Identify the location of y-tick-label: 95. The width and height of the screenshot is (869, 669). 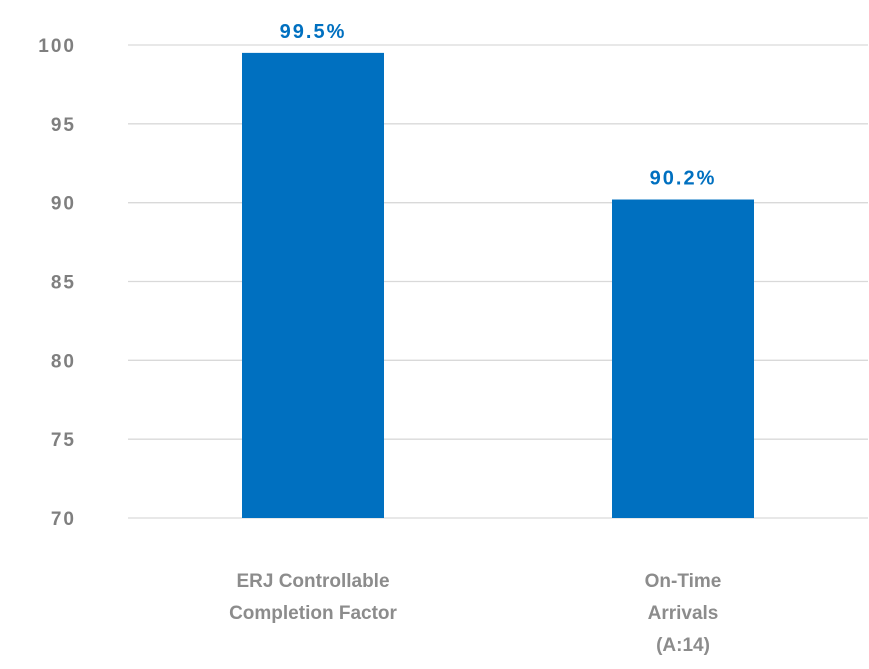
(63, 125).